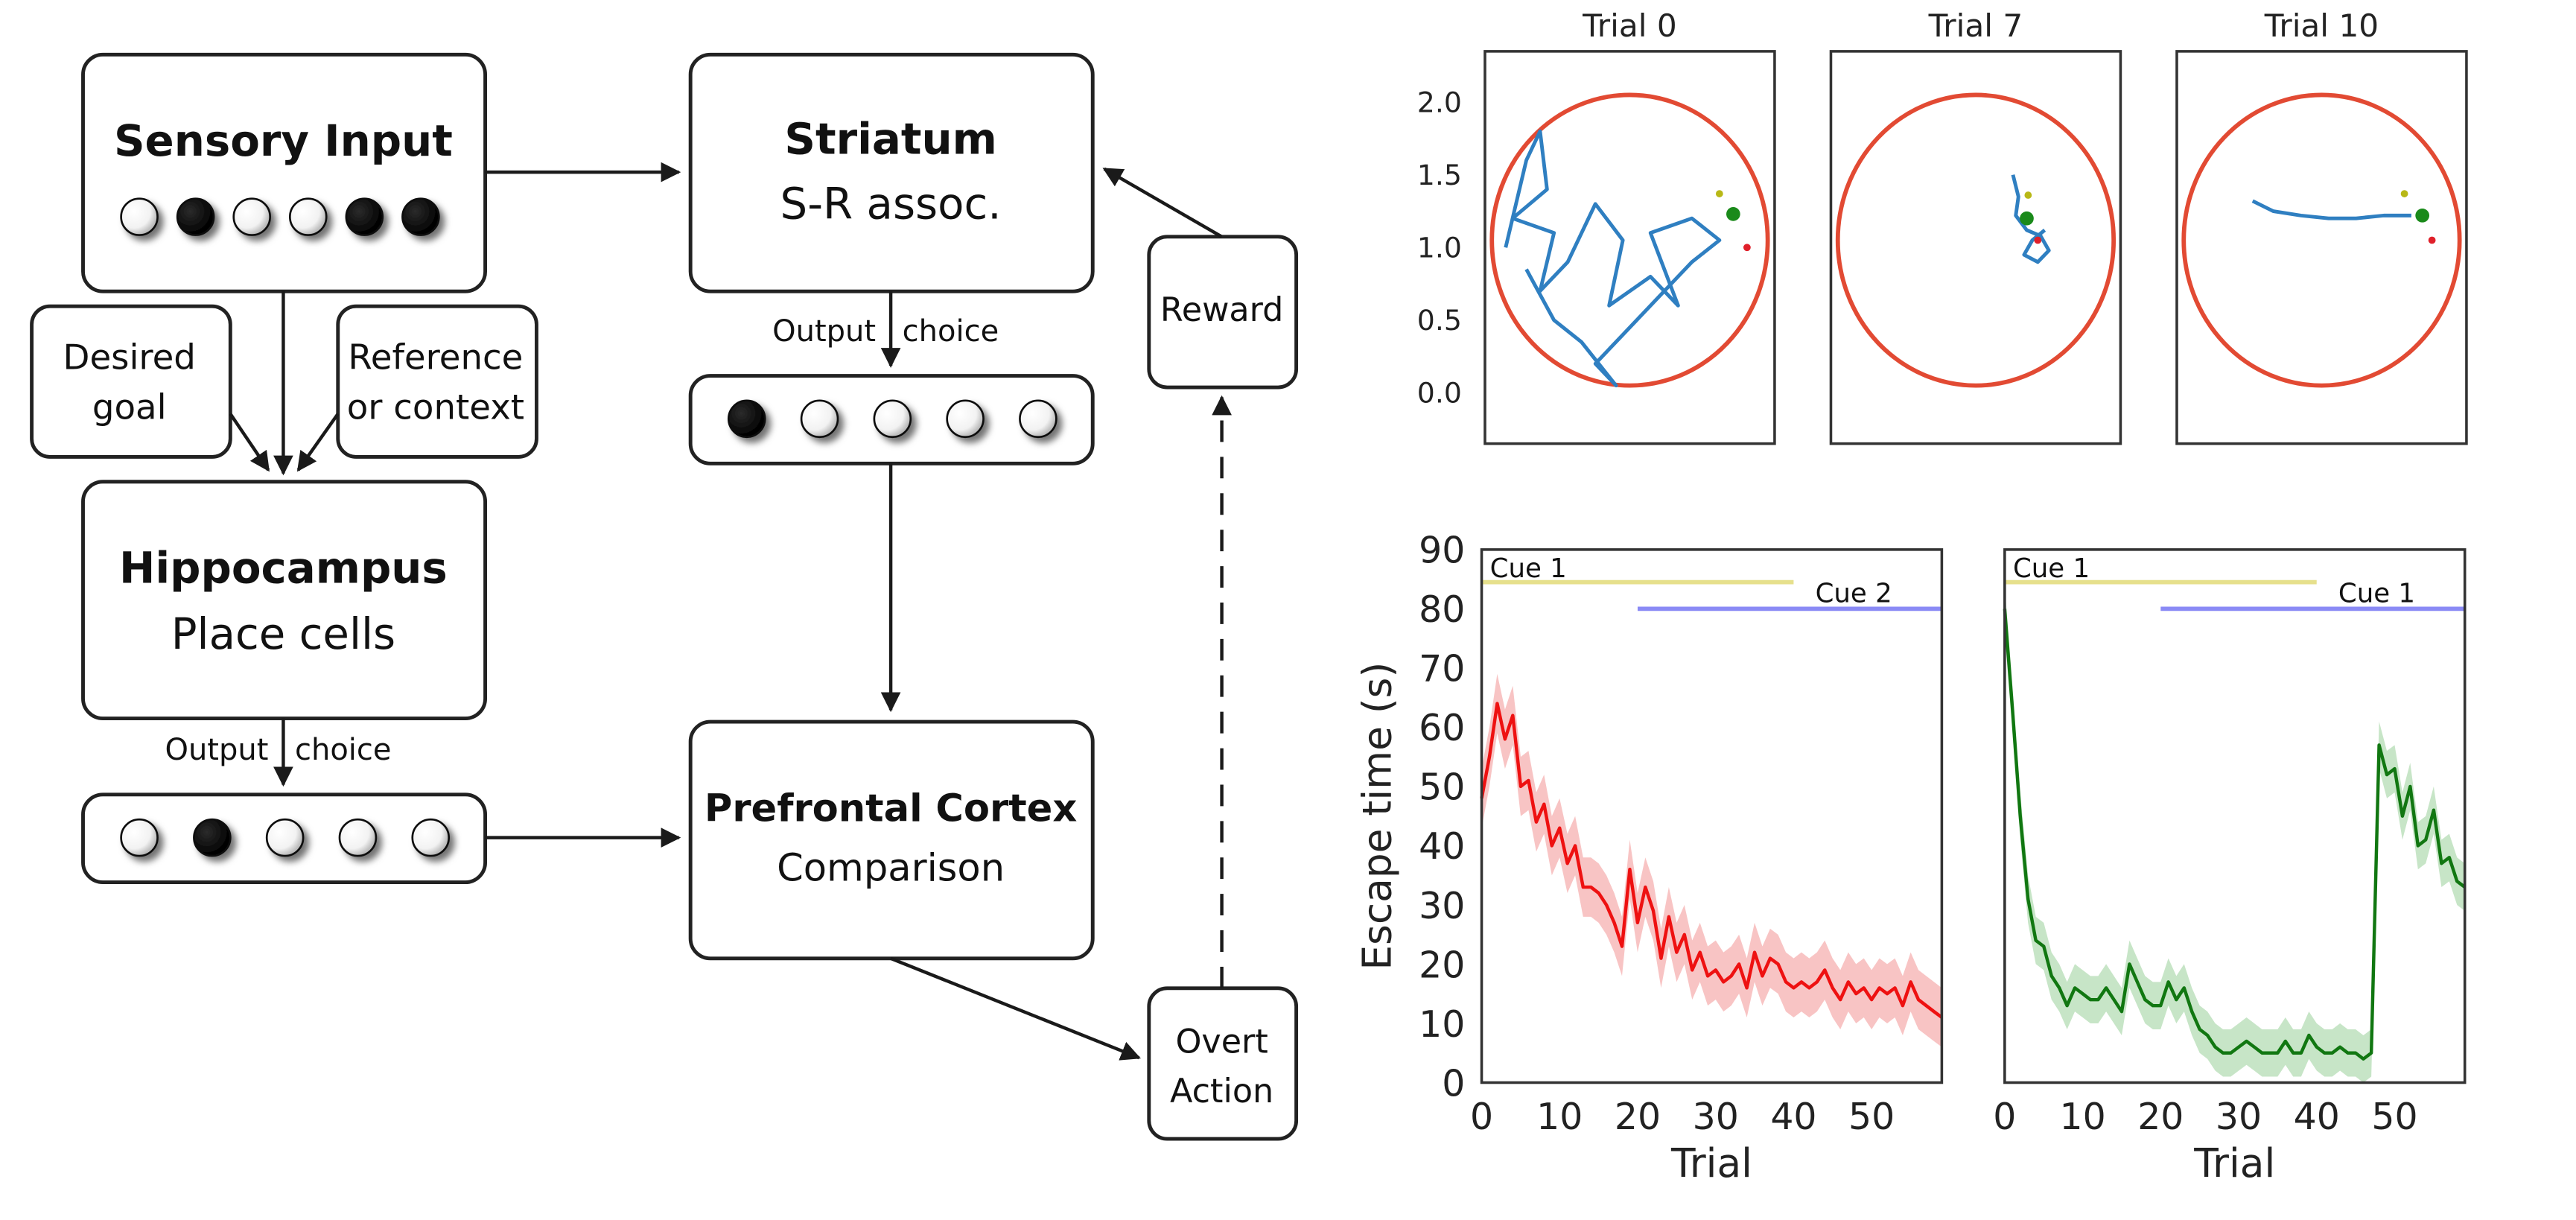 The width and height of the screenshot is (2576, 1220). What do you see at coordinates (891, 204) in the screenshot?
I see `striatum-subtitle: S-R assoc.` at bounding box center [891, 204].